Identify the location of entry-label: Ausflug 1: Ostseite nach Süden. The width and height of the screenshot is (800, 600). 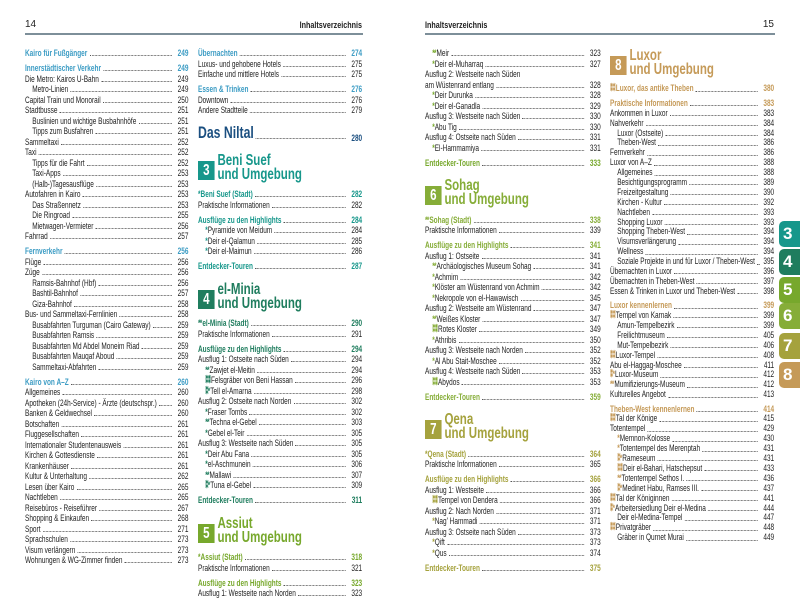
(243, 359).